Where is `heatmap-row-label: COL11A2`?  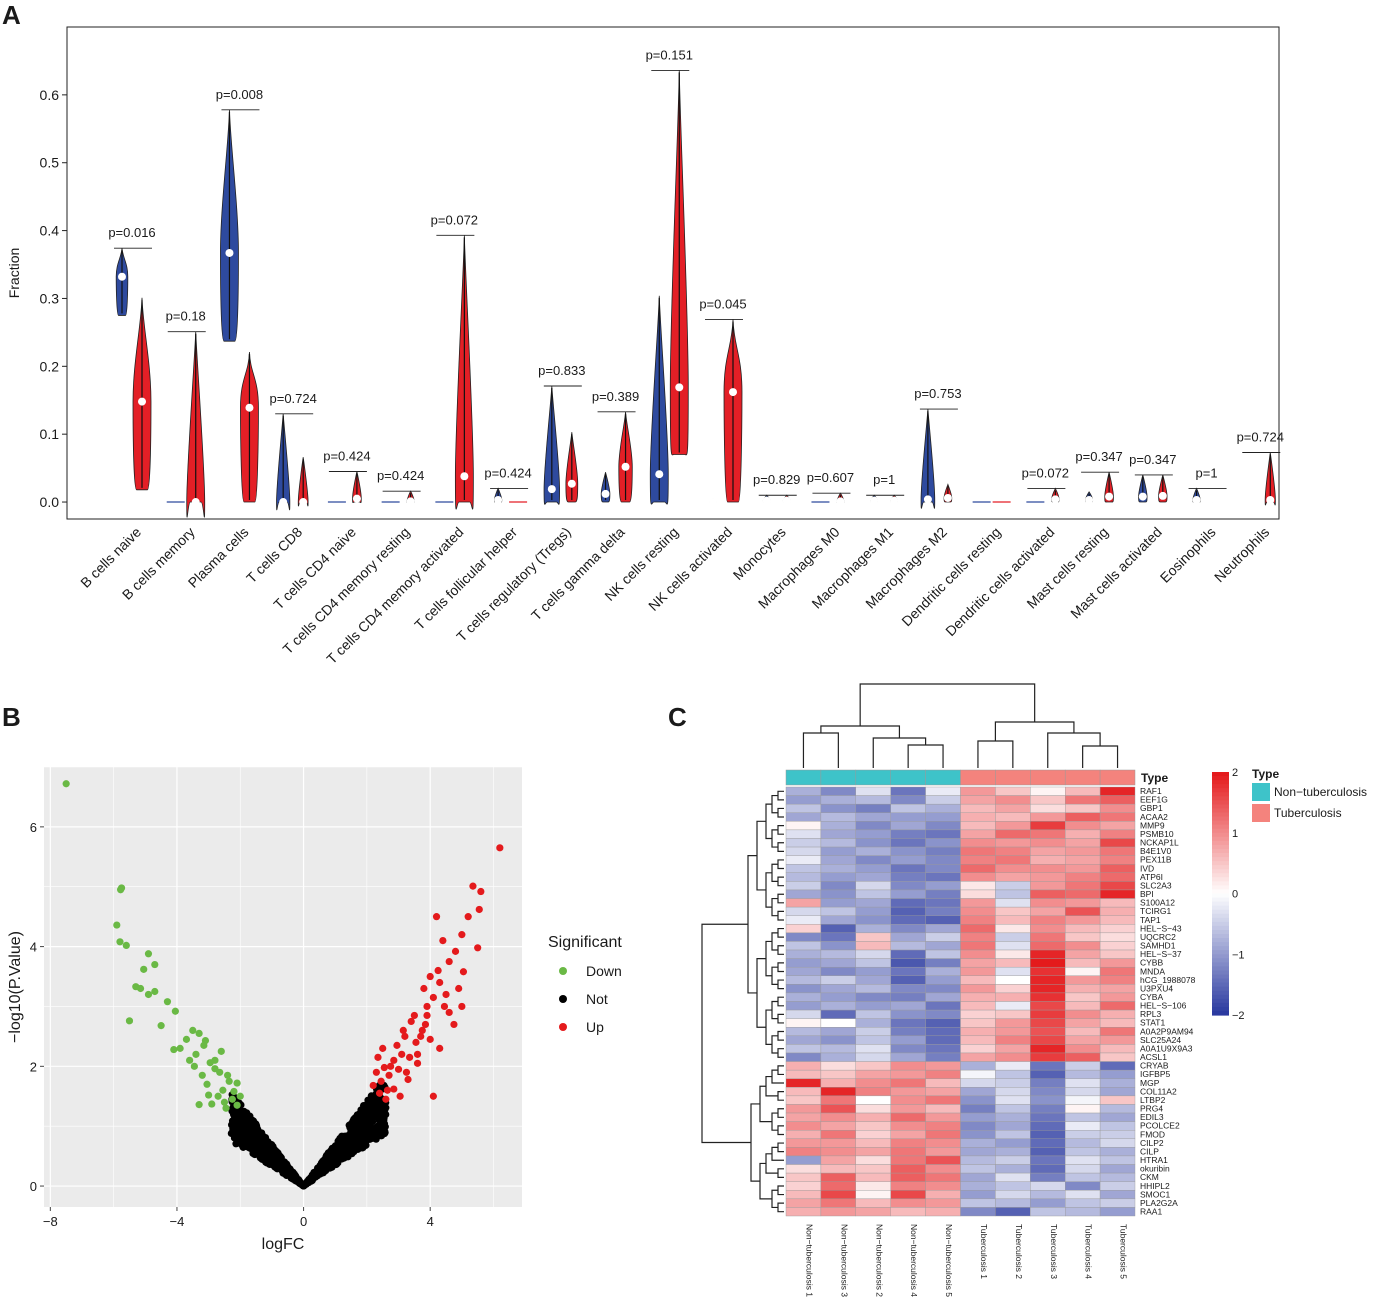 heatmap-row-label: COL11A2 is located at coordinates (1158, 1091).